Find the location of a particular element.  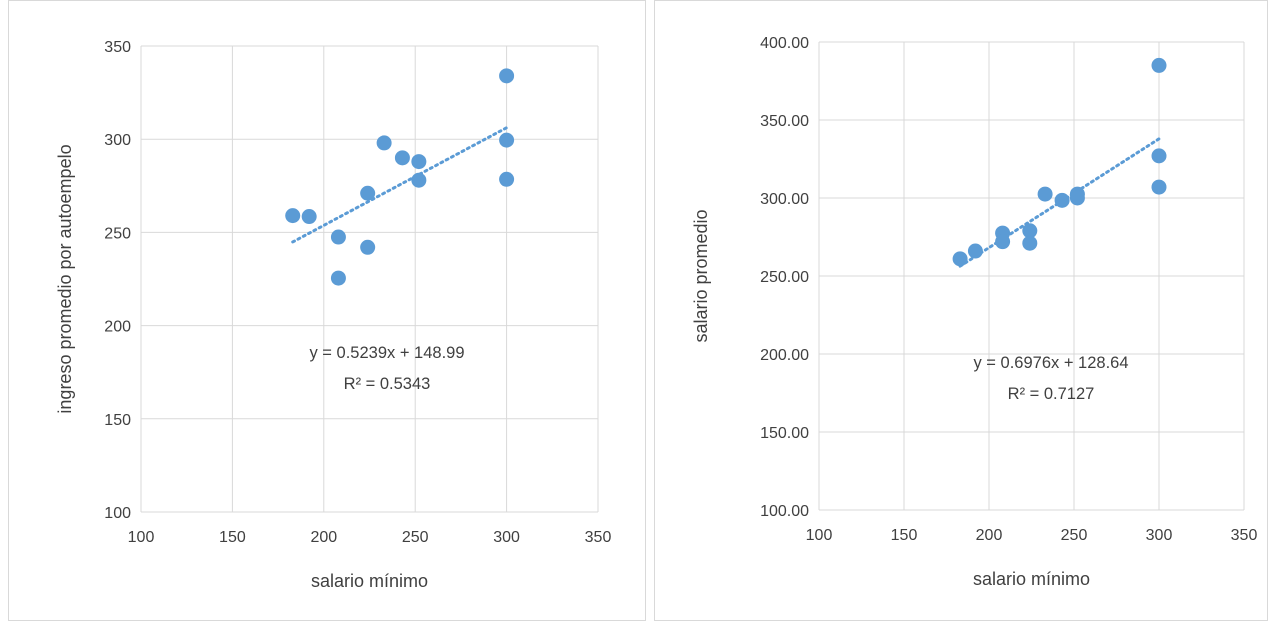

r-squared-label: R² = 0.5343 is located at coordinates (387, 384).